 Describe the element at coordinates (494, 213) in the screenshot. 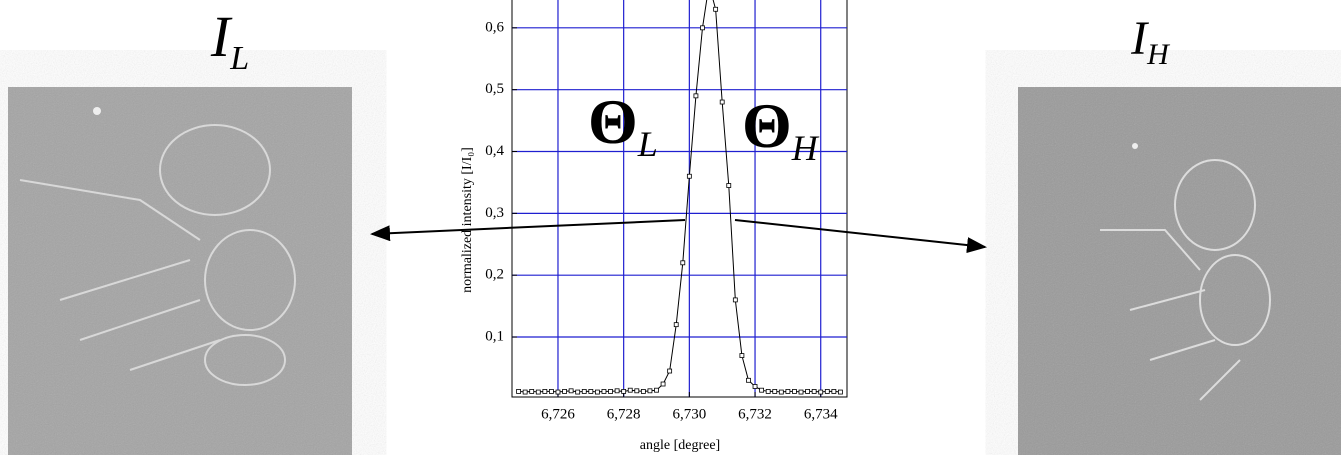

I see `y-tick-label: 0,3` at that location.